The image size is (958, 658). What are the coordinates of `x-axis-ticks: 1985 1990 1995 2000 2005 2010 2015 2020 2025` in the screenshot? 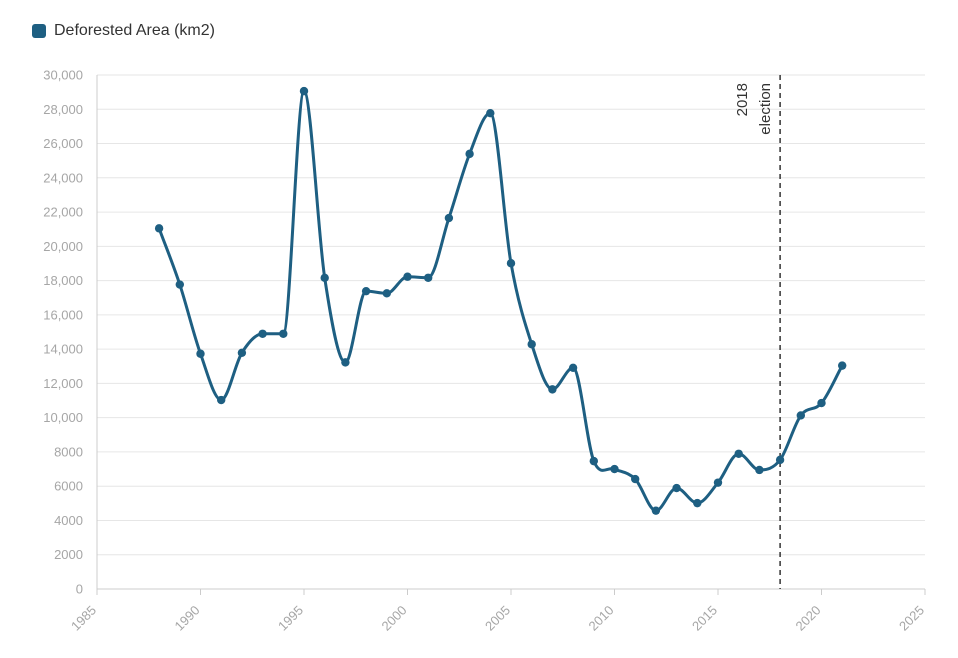 It's located at (497, 611).